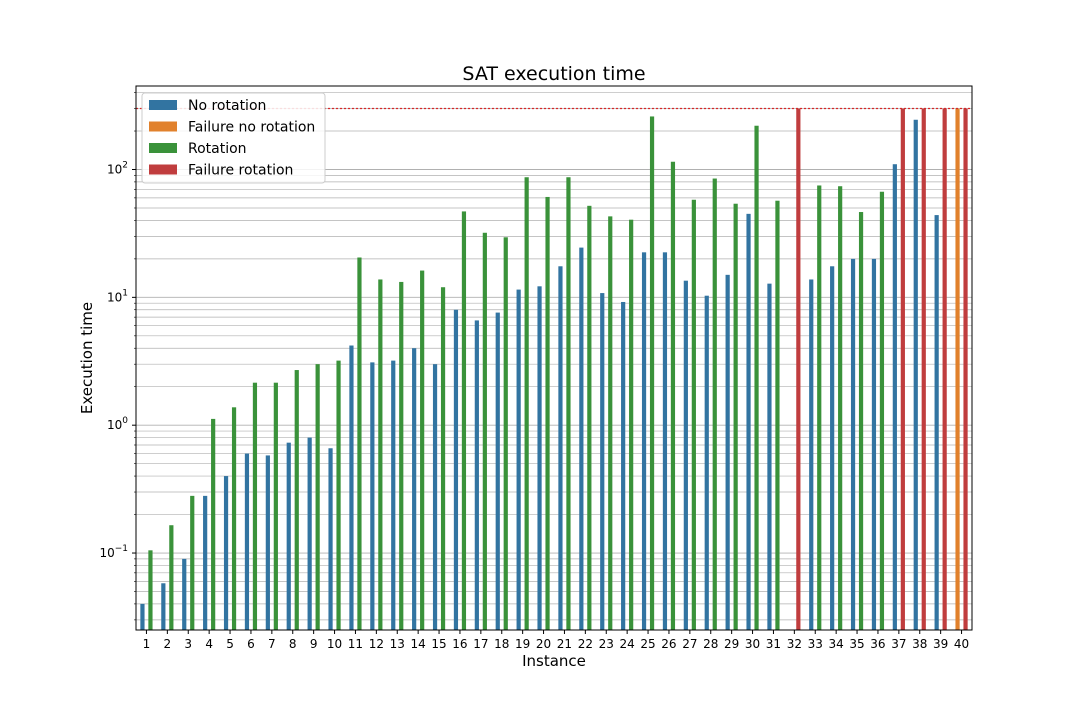 This screenshot has width=1080, height=720. What do you see at coordinates (113, 552) in the screenshot?
I see `y-tick-label: 10⁻¹` at bounding box center [113, 552].